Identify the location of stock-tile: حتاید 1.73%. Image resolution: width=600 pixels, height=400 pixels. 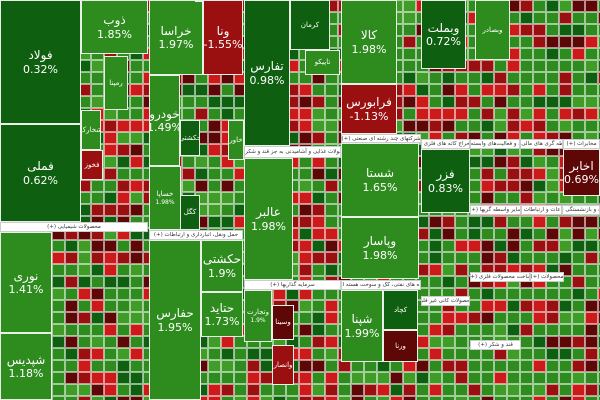
(222, 314).